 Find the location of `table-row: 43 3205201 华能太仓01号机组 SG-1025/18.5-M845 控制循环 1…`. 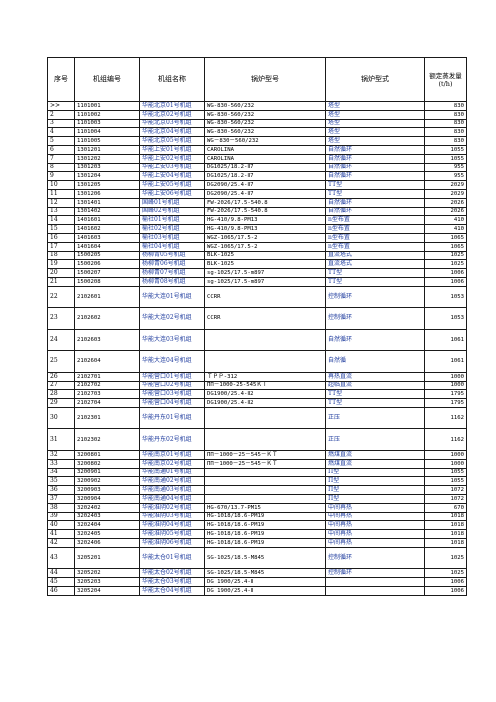

table-row: 43 3205201 华能太仓01号机组 SG-1025/18.5-M845 控制循环 1… is located at coordinates (257, 558).